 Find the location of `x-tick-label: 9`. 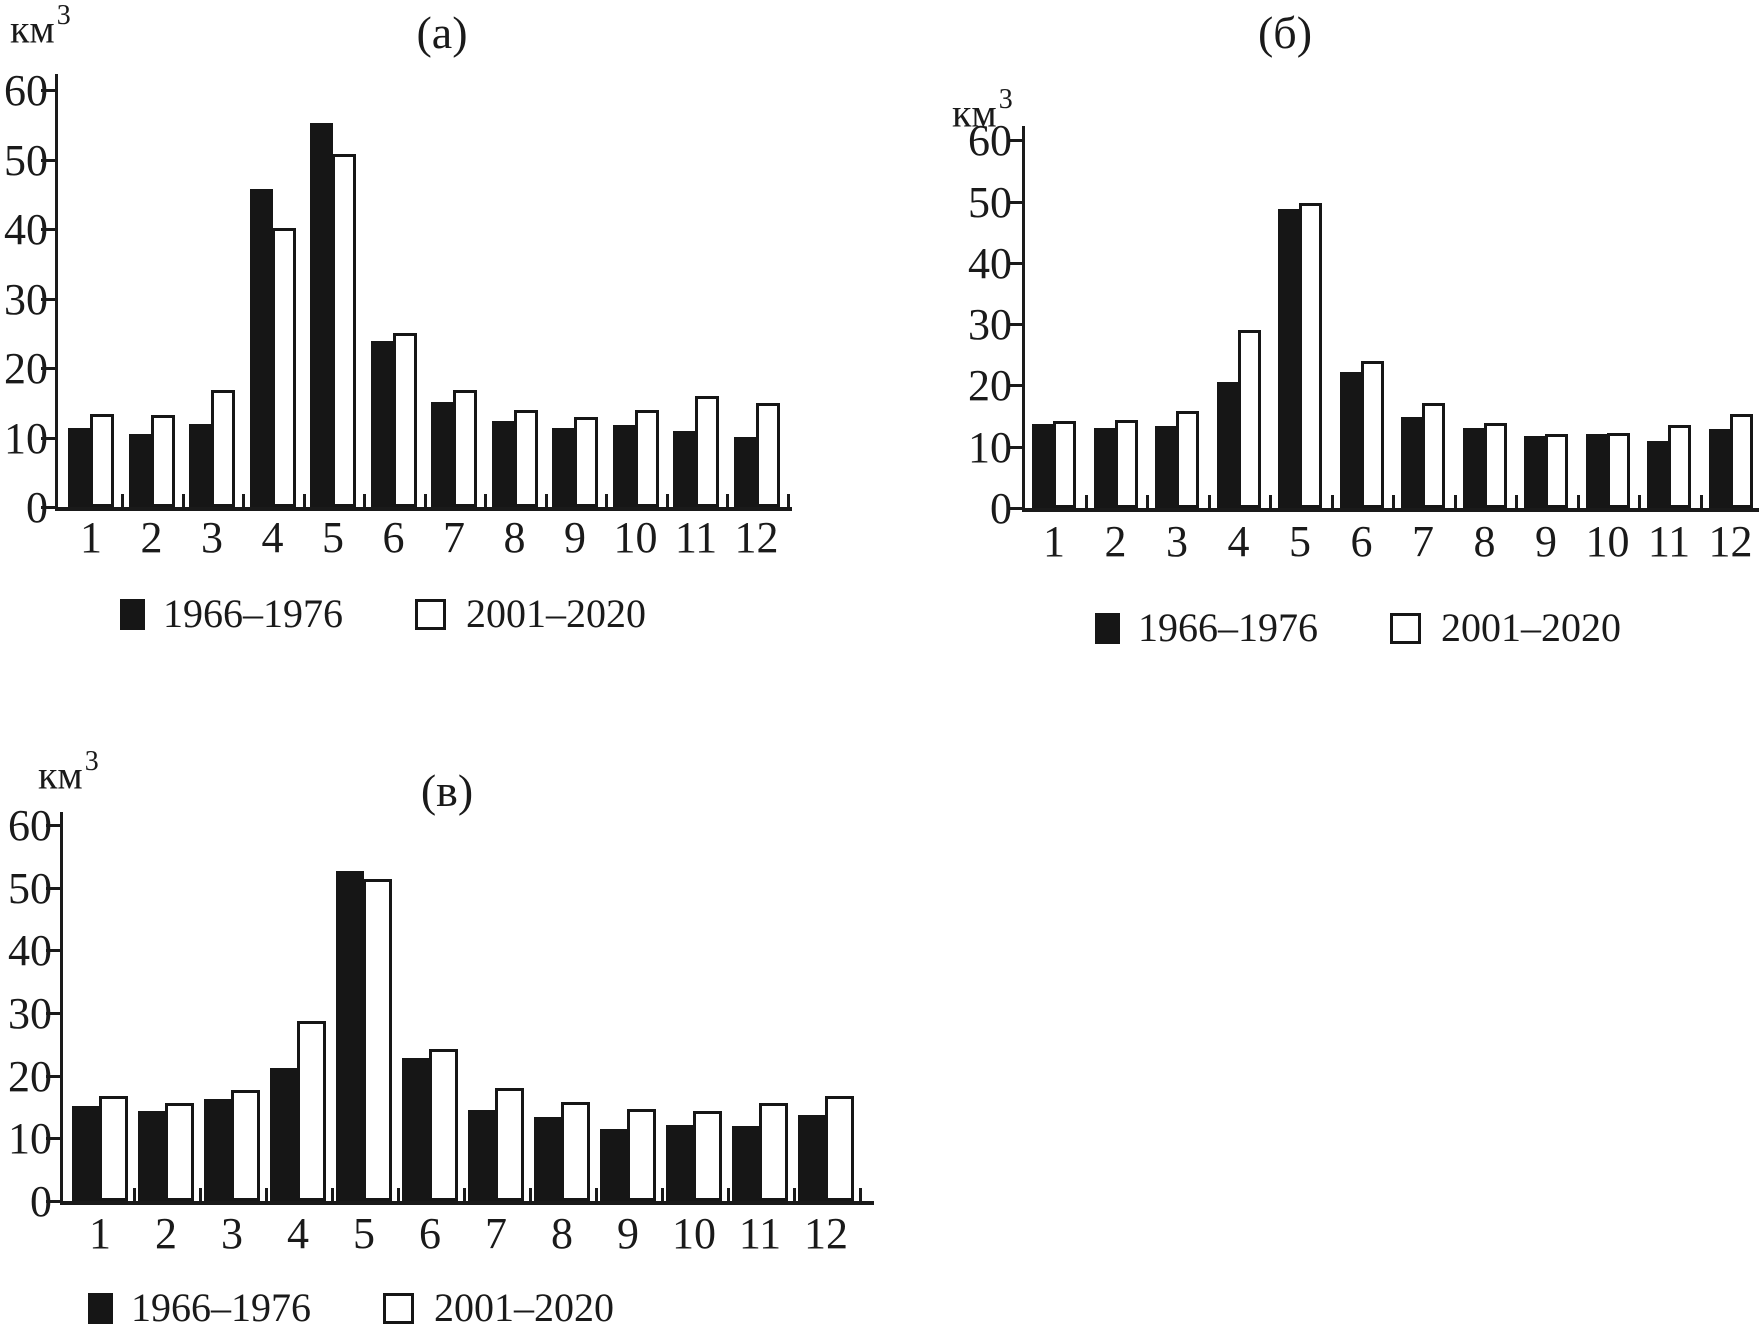

x-tick-label: 9 is located at coordinates (1546, 541).